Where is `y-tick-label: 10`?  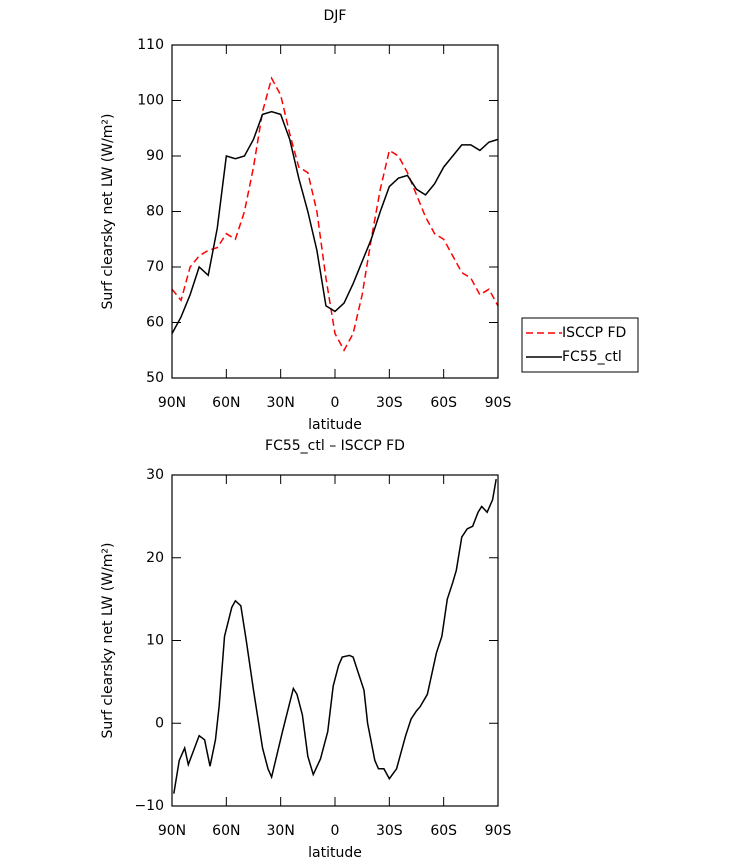 y-tick-label: 10 is located at coordinates (155, 641).